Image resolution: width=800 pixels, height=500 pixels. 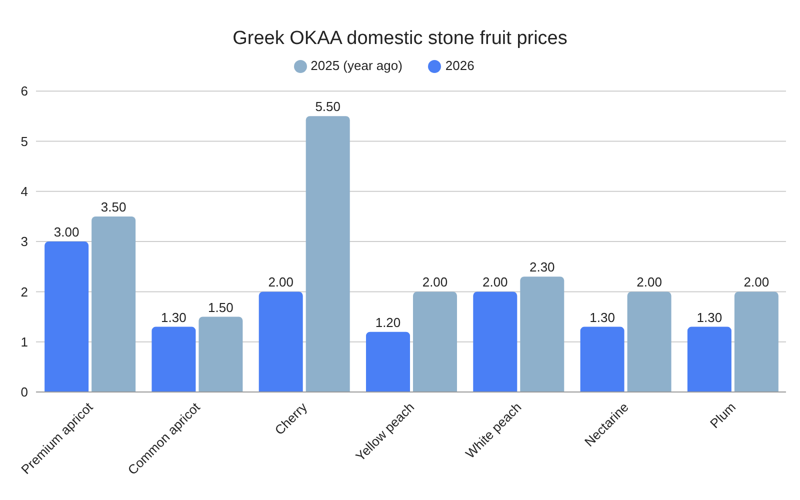 I want to click on y-tick-label: 6, so click(x=24, y=91).